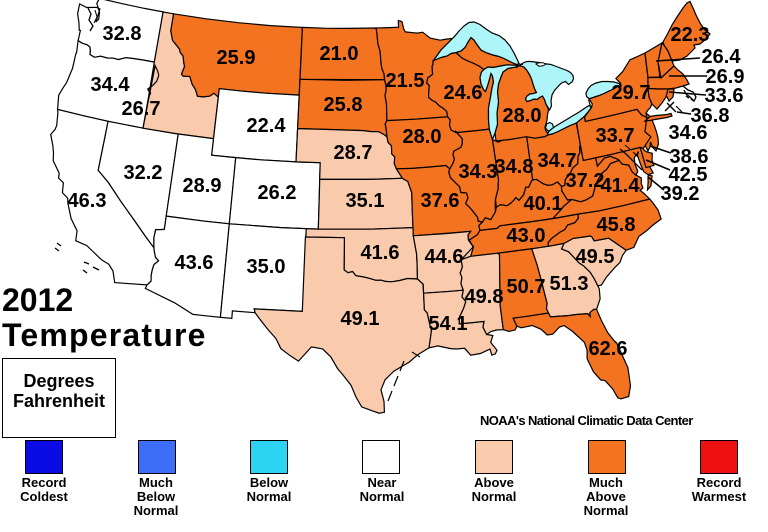  Describe the element at coordinates (353, 153) in the screenshot. I see `svg-text: 28.7` at that location.